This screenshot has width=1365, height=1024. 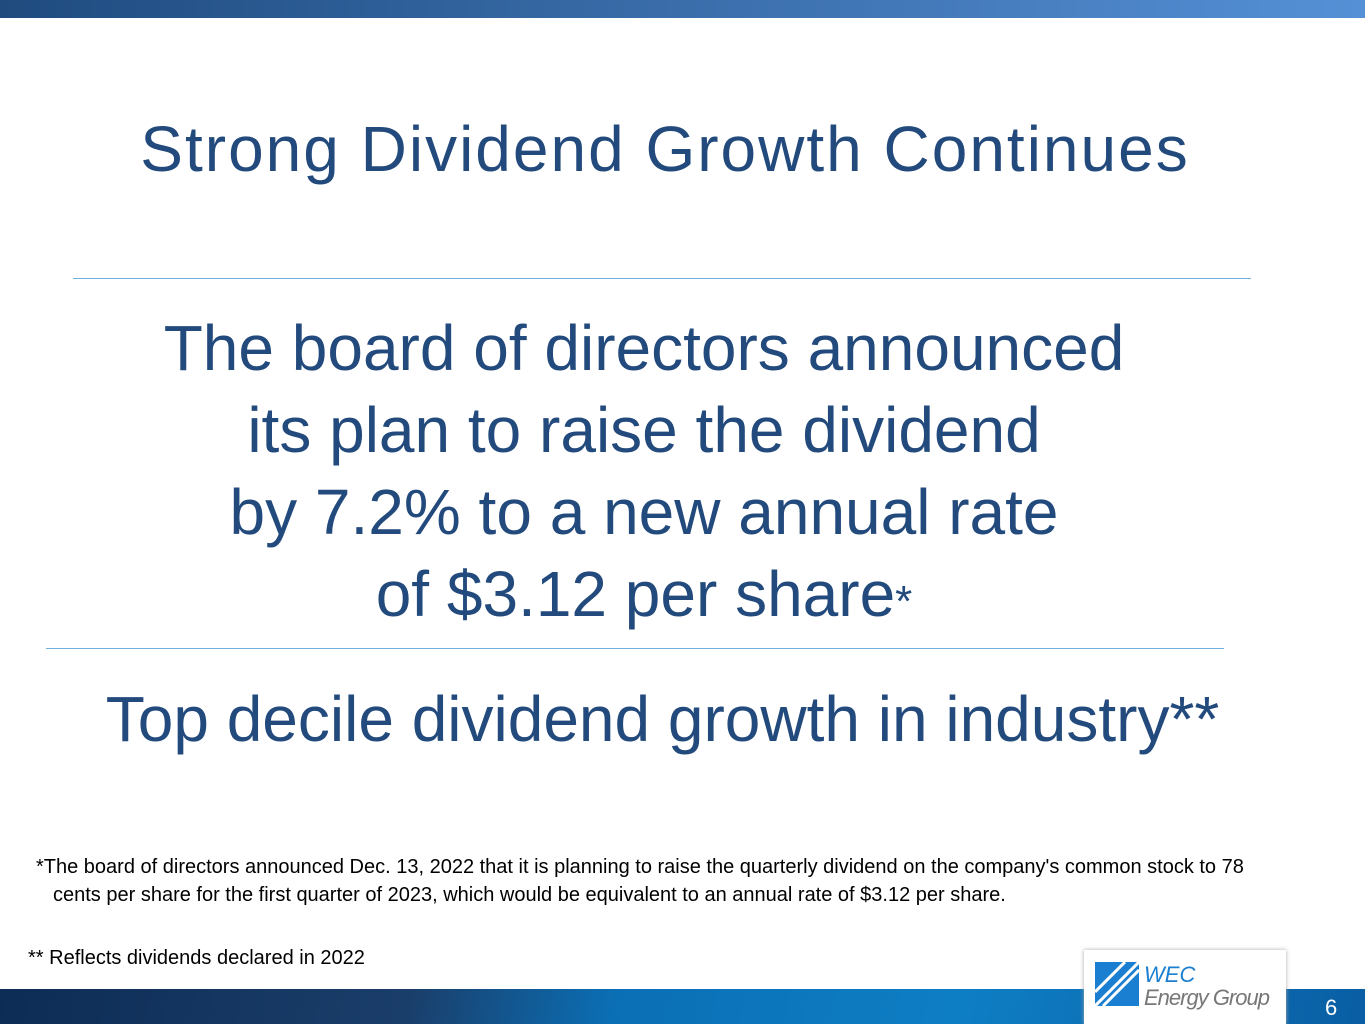 What do you see at coordinates (644, 348) in the screenshot?
I see `headline-line: The board of directors announced` at bounding box center [644, 348].